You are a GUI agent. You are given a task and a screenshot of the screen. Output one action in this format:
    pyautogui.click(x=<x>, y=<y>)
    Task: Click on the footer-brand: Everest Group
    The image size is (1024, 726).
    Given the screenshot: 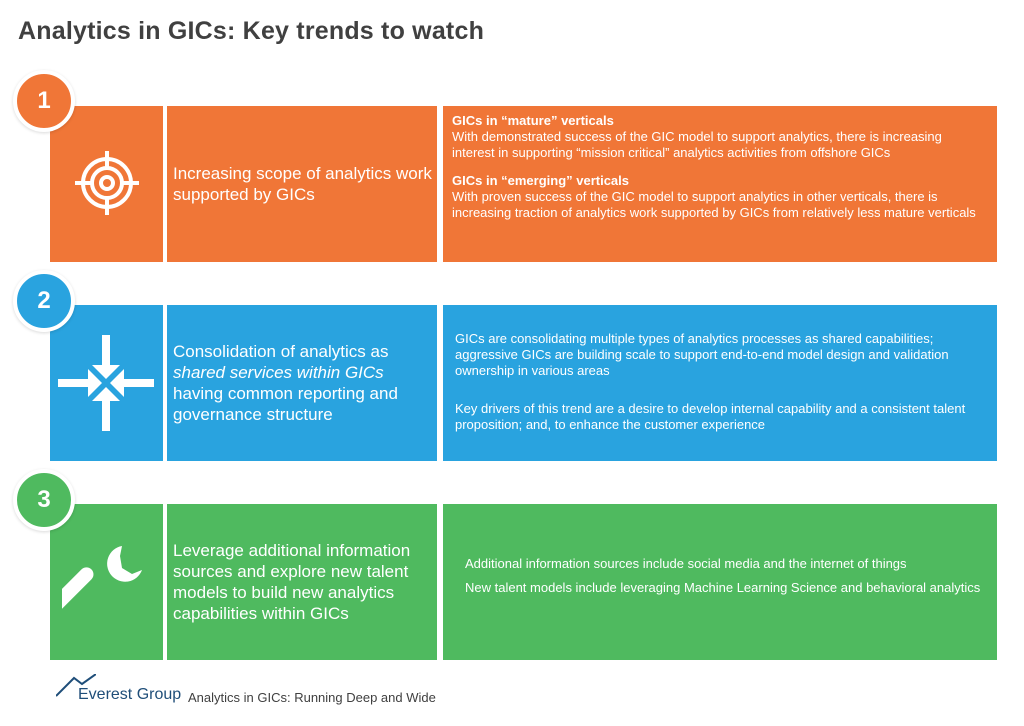 What is the action you would take?
    pyautogui.click(x=130, y=694)
    